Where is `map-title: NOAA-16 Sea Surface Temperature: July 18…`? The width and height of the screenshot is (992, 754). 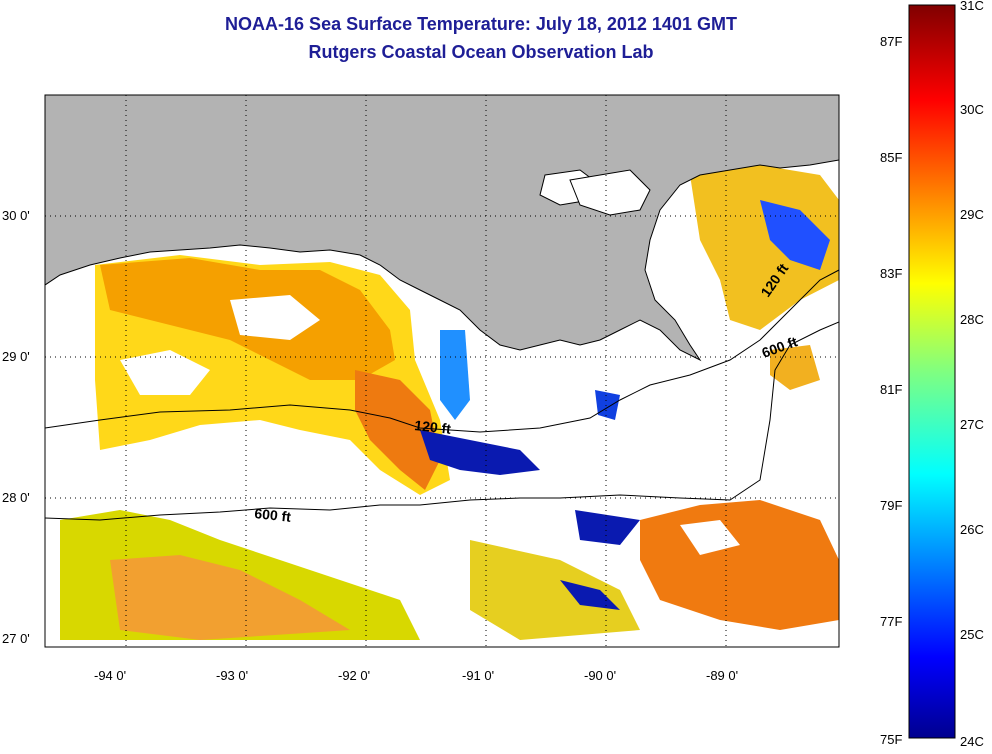
map-title: NOAA-16 Sea Surface Temperature: July 18… is located at coordinates (481, 24).